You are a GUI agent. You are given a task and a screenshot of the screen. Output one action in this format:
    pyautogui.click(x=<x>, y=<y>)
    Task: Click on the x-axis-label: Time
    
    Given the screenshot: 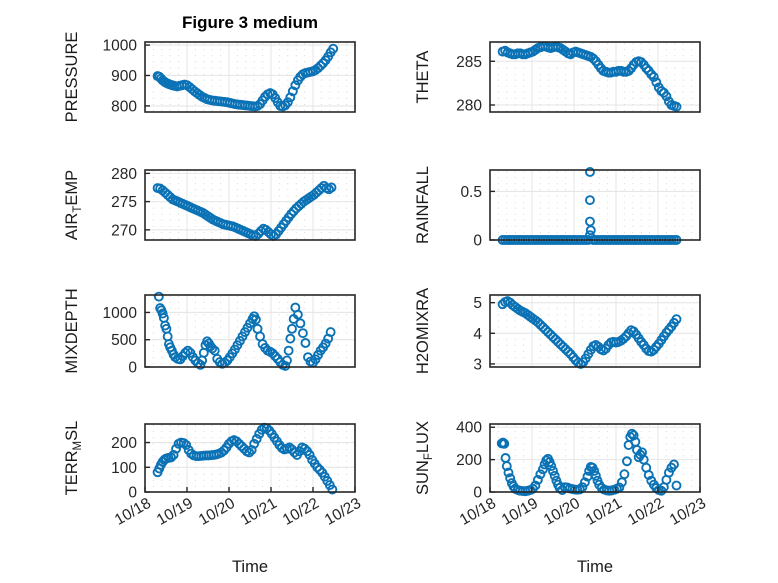 What is the action you would take?
    pyautogui.click(x=250, y=567)
    